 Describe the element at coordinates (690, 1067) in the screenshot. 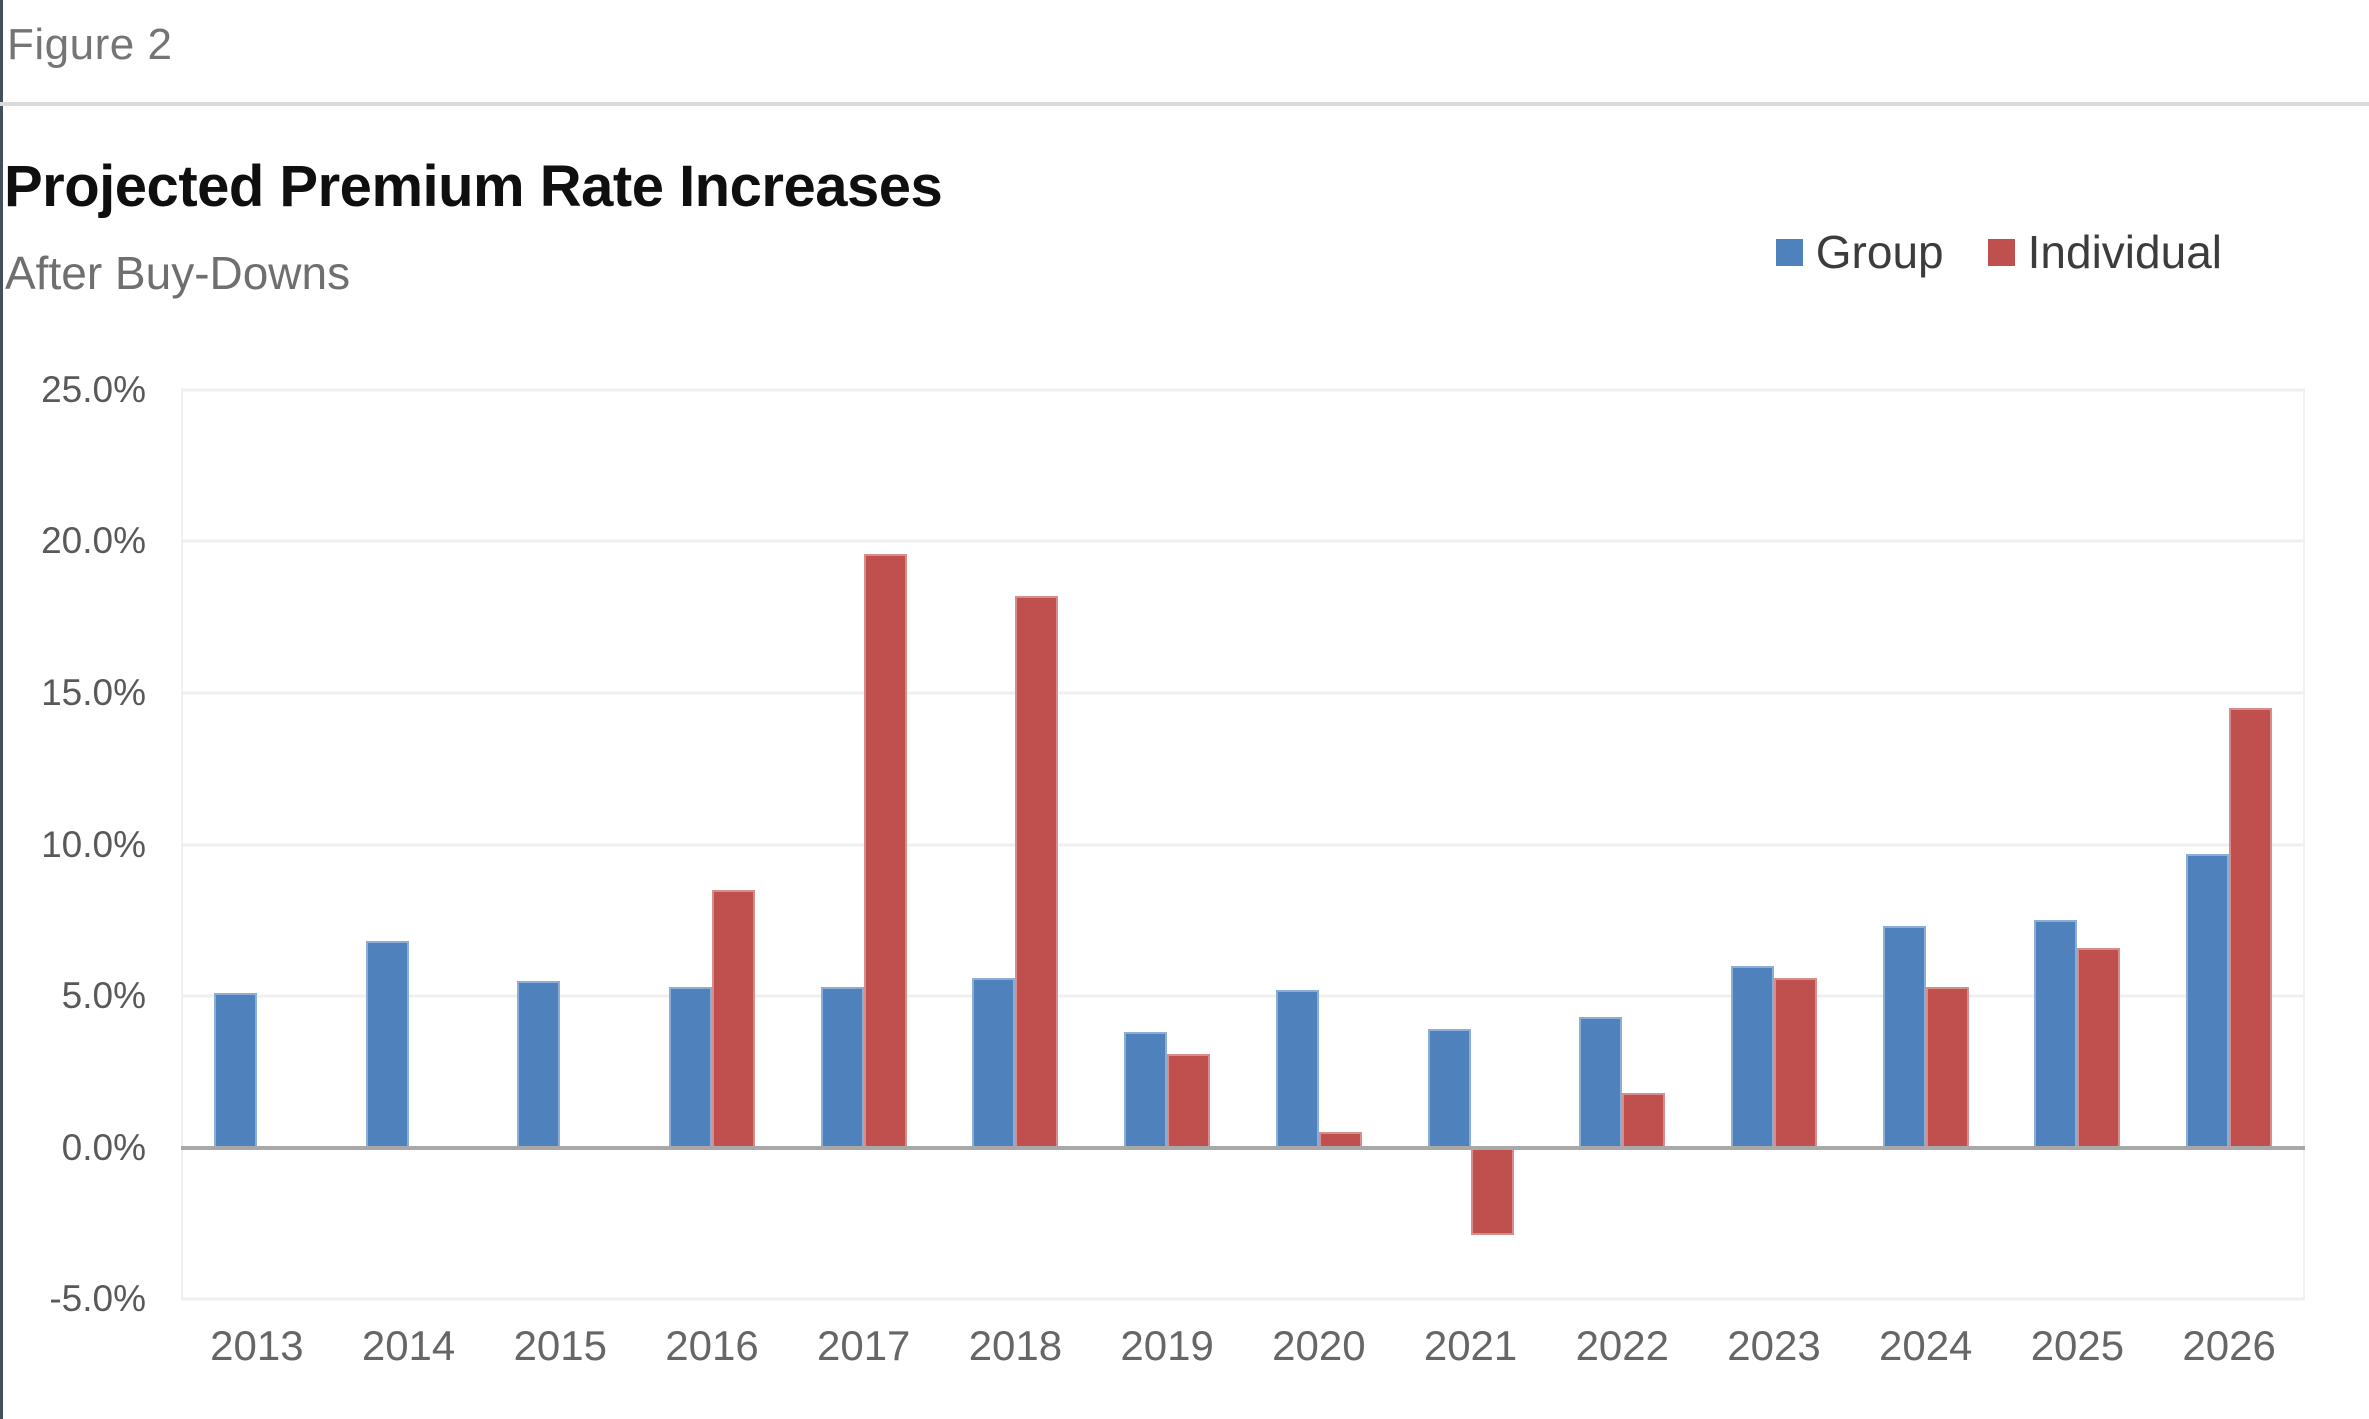

I see `bar-2016-group` at that location.